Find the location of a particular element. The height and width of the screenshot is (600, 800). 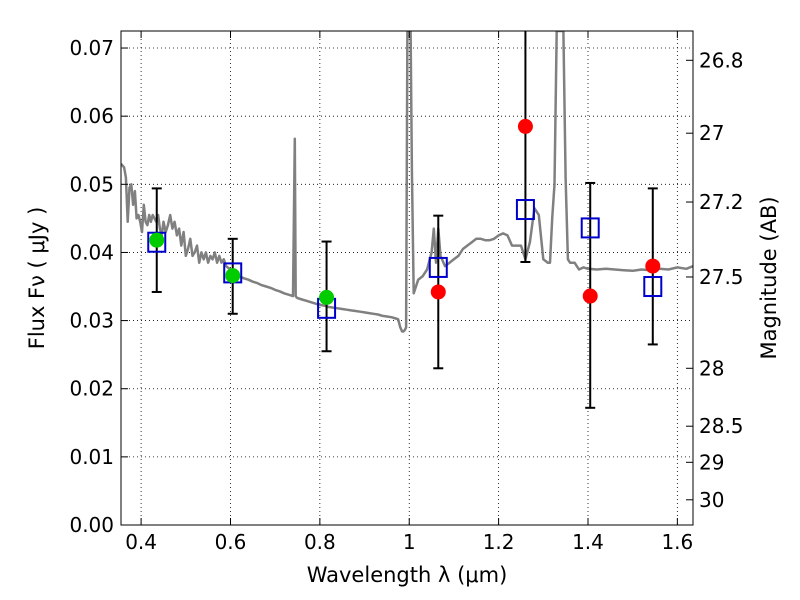

y-tick-label: 0.02 is located at coordinates (91, 389).